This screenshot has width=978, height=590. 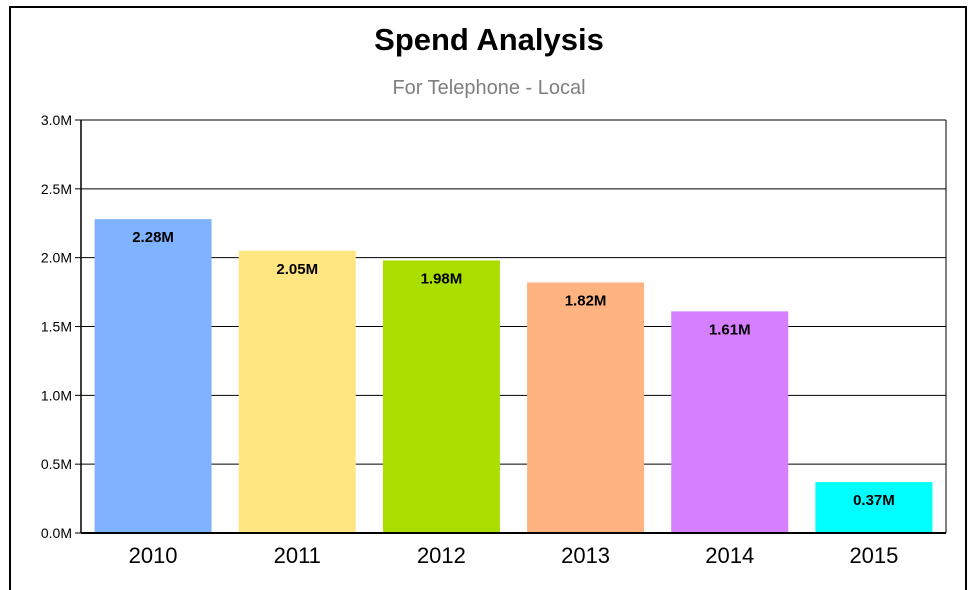 What do you see at coordinates (56, 258) in the screenshot?
I see `y-tick-label: 2.0M` at bounding box center [56, 258].